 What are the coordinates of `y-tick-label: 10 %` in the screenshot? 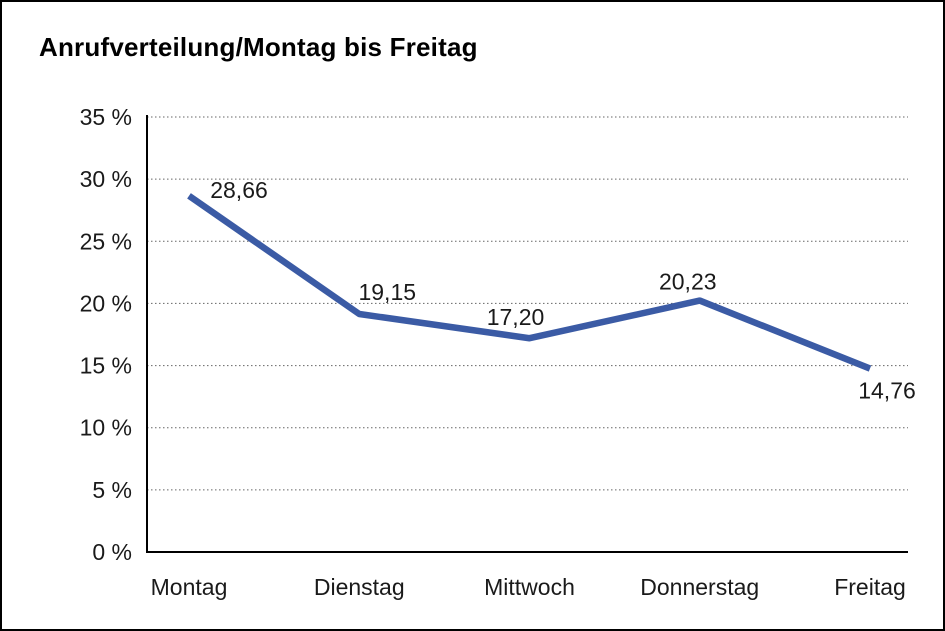 It's located at (106, 428).